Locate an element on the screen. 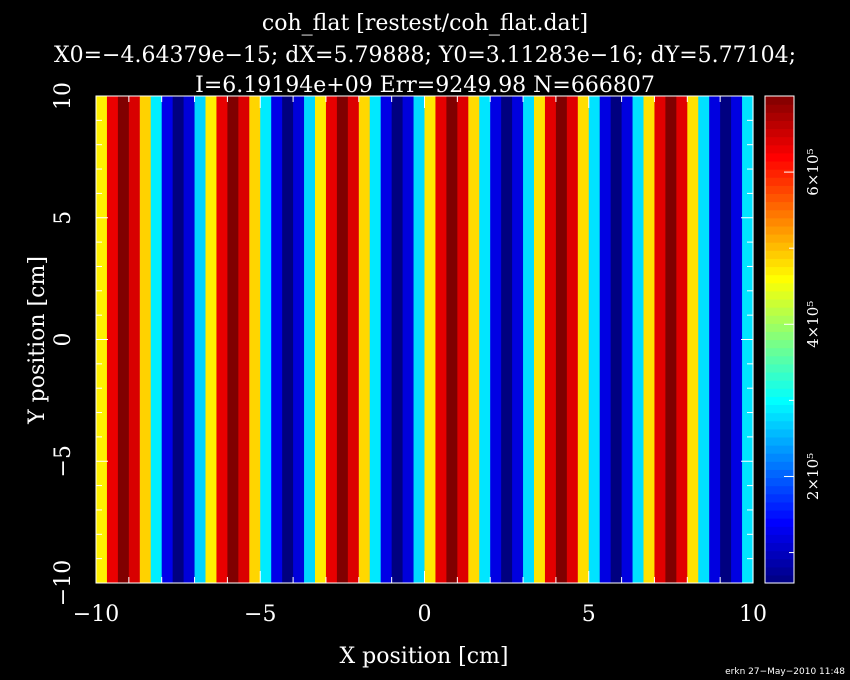  chart-subtitle-line-2: I=6.19194e+09 Err=9249.98 N=666807 is located at coordinates (425, 85).